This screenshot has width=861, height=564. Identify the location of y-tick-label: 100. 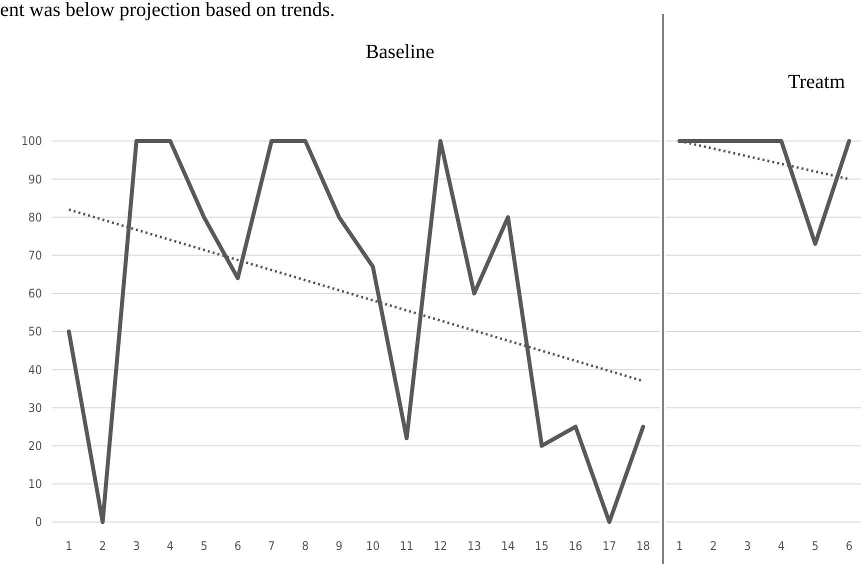
(31, 141).